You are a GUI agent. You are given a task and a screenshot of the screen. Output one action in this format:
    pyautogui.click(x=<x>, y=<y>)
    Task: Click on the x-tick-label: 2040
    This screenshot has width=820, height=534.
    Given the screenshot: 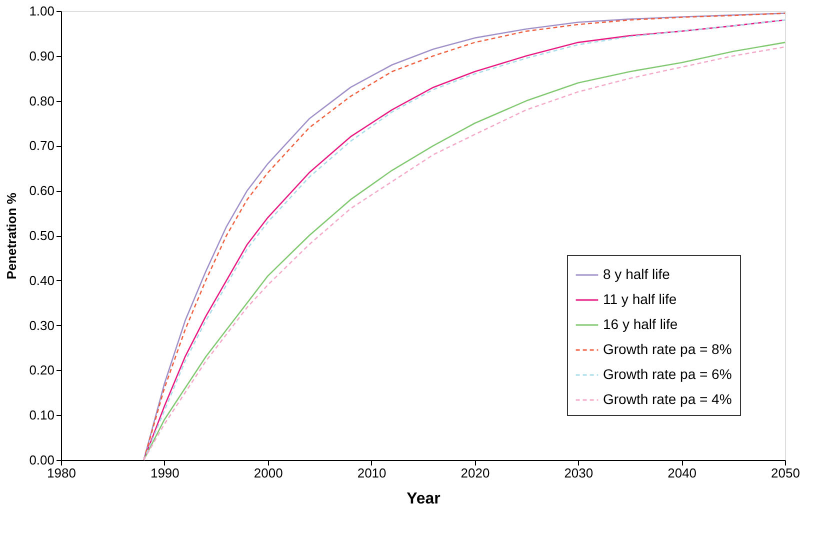 What is the action you would take?
    pyautogui.click(x=682, y=473)
    